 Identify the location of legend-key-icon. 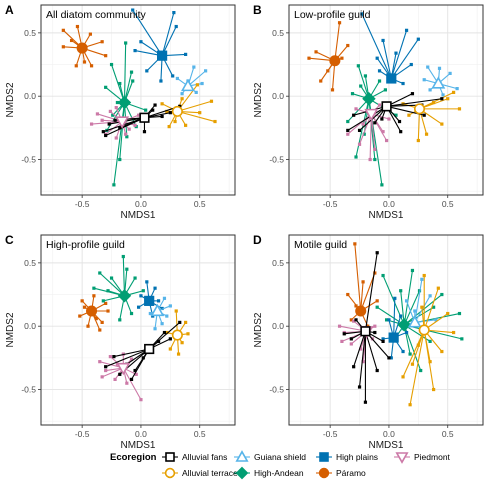
(402, 458).